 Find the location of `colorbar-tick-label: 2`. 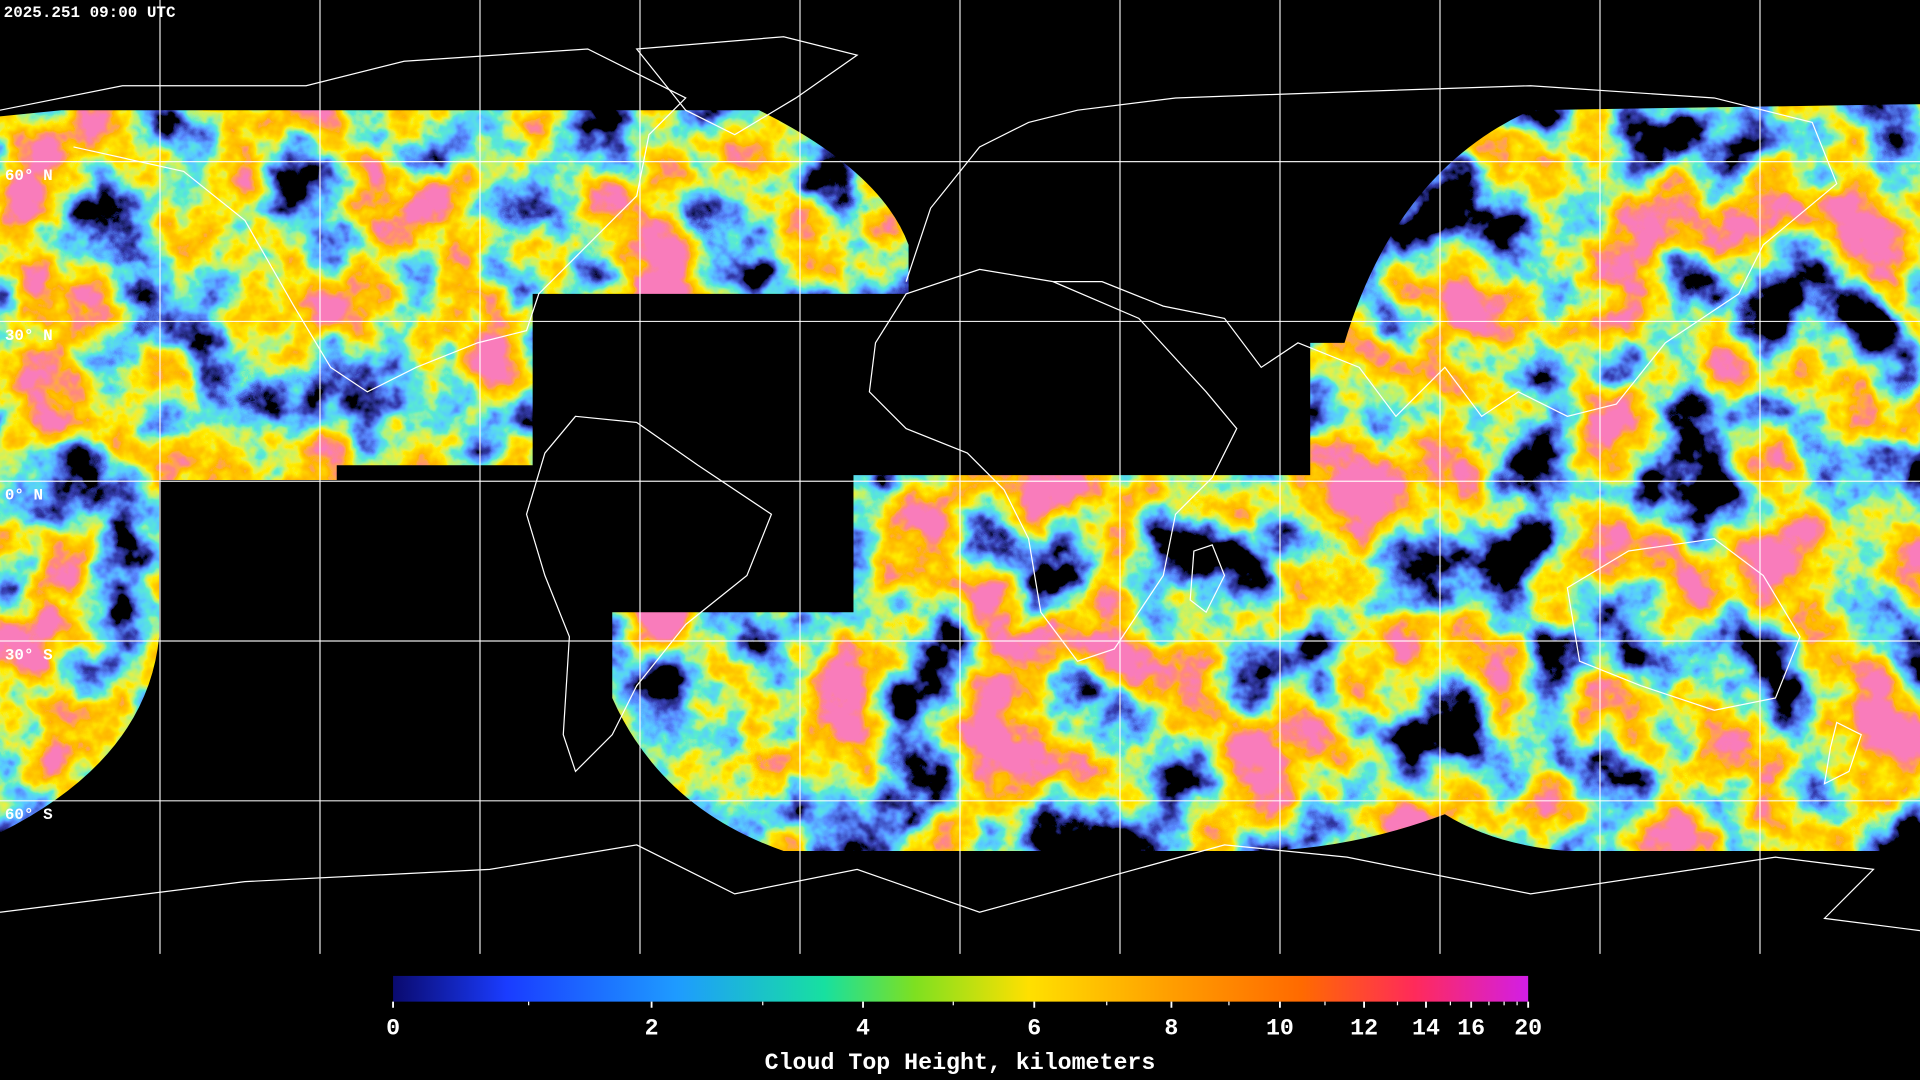

colorbar-tick-label: 2 is located at coordinates (652, 1029).